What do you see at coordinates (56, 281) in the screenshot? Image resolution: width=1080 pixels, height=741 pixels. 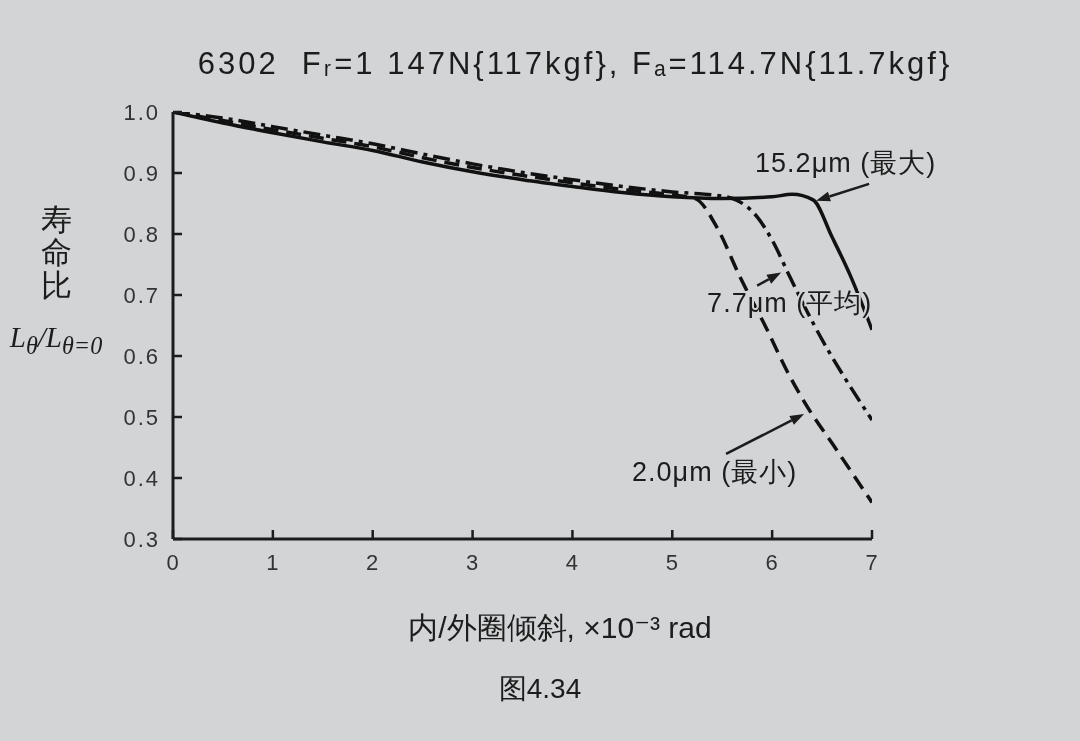 I see `y-axis-title: 寿命比 L$_{θ}$/L$_{θ=0}$` at bounding box center [56, 281].